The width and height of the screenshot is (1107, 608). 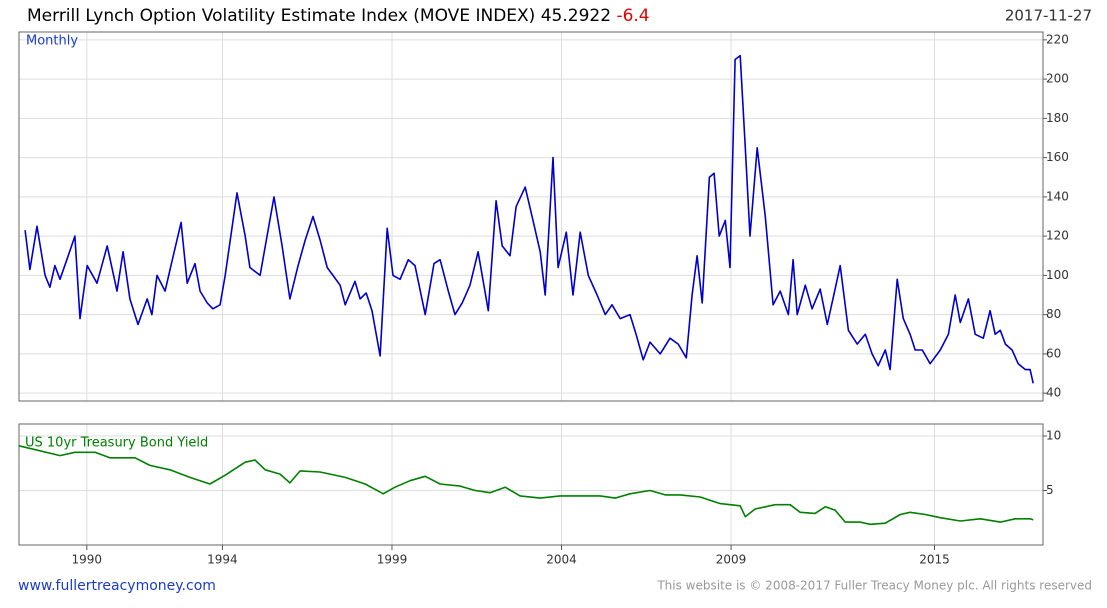 What do you see at coordinates (1057, 118) in the screenshot?
I see `y-tick-label: 180` at bounding box center [1057, 118].